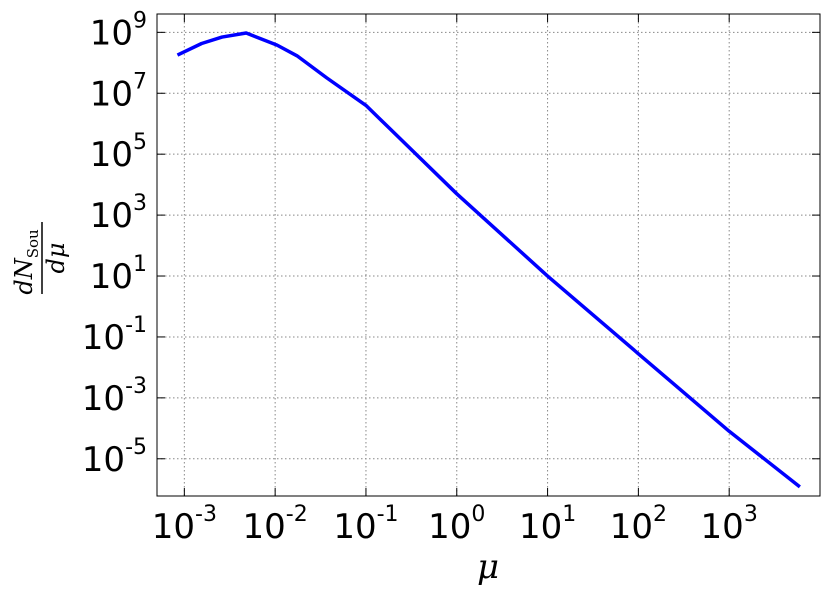 Image resolution: width=830 pixels, height=594 pixels. I want to click on x-tick-label: 10⁰, so click(456, 524).